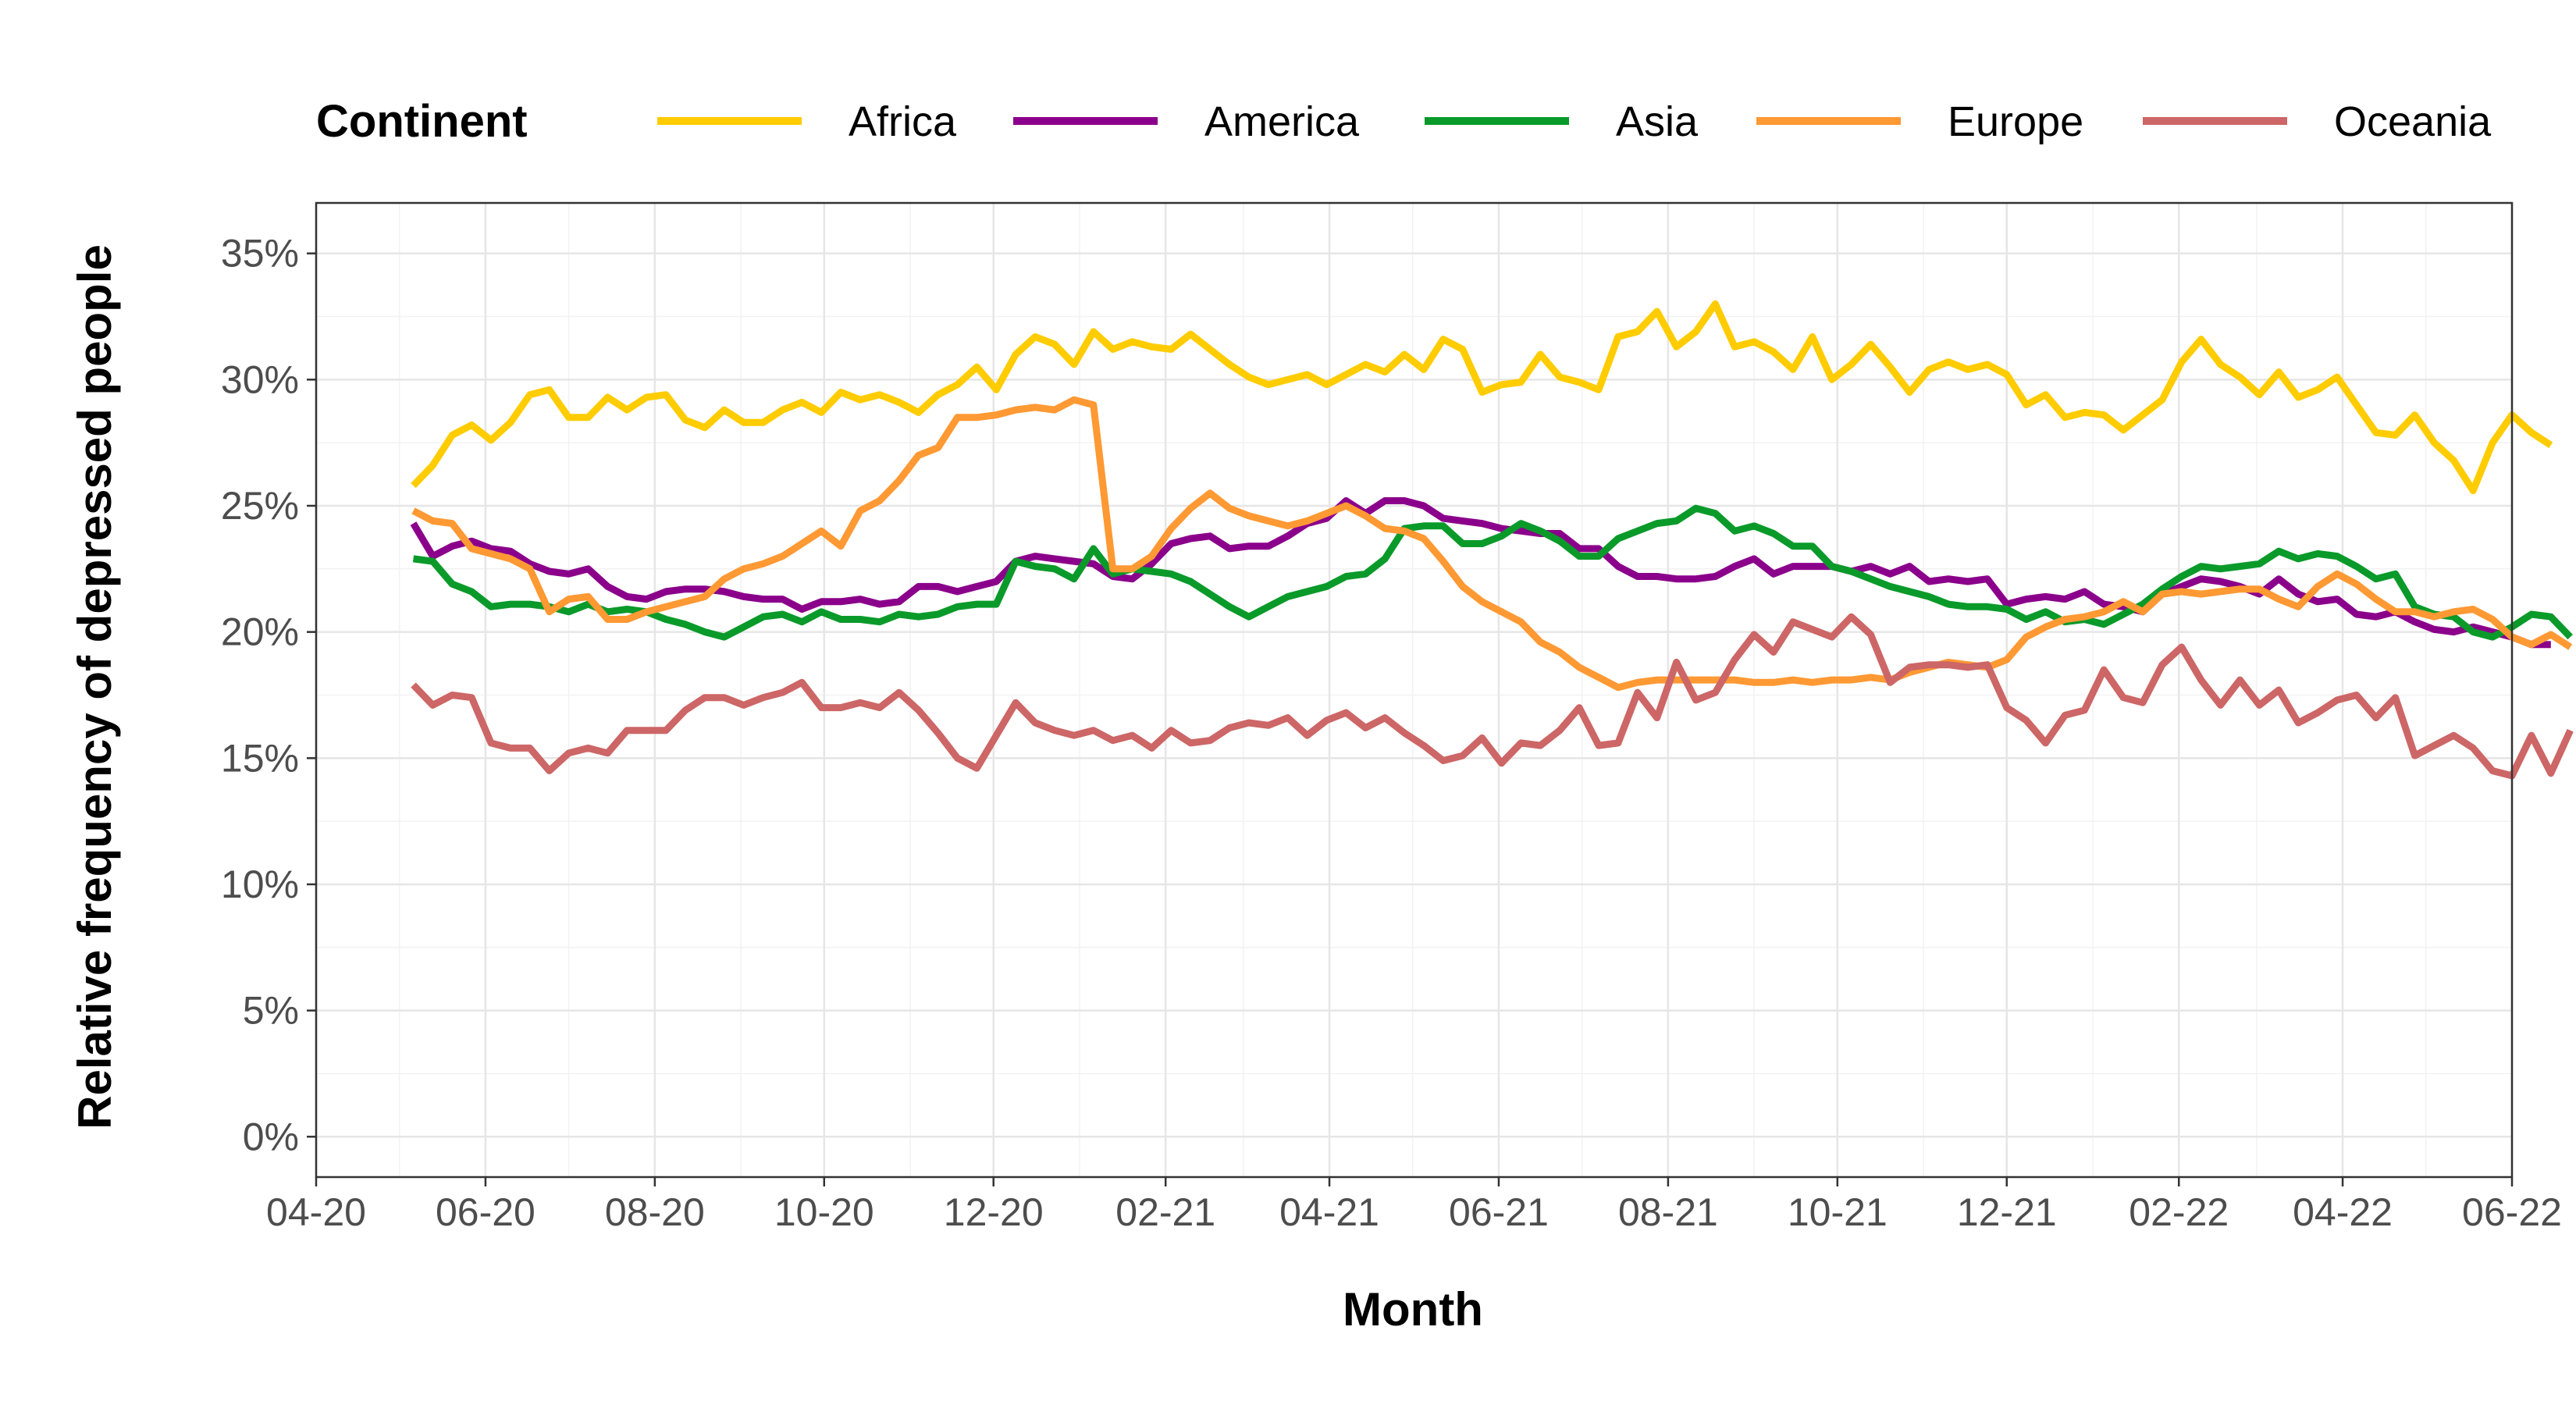 This screenshot has height=1405, width=2576. What do you see at coordinates (1657, 121) in the screenshot?
I see `legend-label-asia: Asia` at bounding box center [1657, 121].